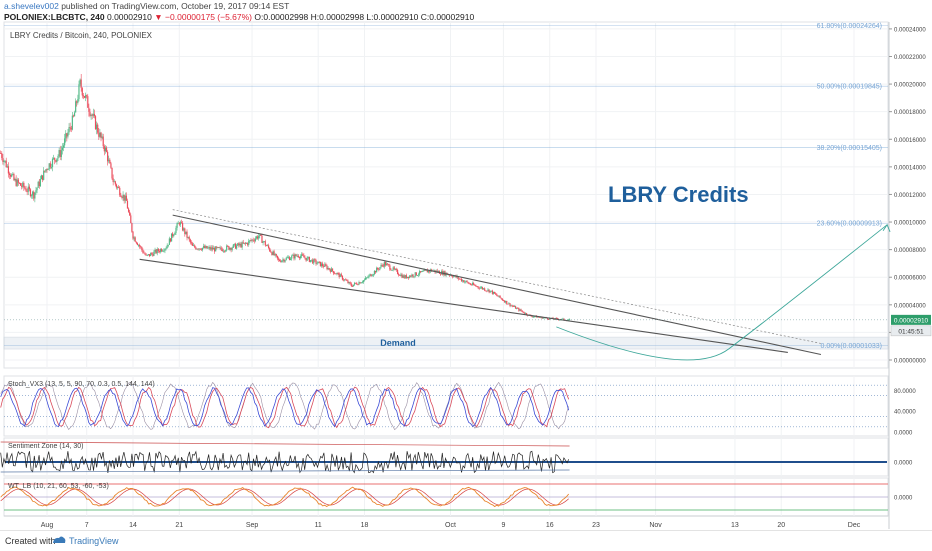 The width and height of the screenshot is (932, 551). What do you see at coordinates (94, 541) in the screenshot?
I see `tradingview-link: TradingView` at bounding box center [94, 541].